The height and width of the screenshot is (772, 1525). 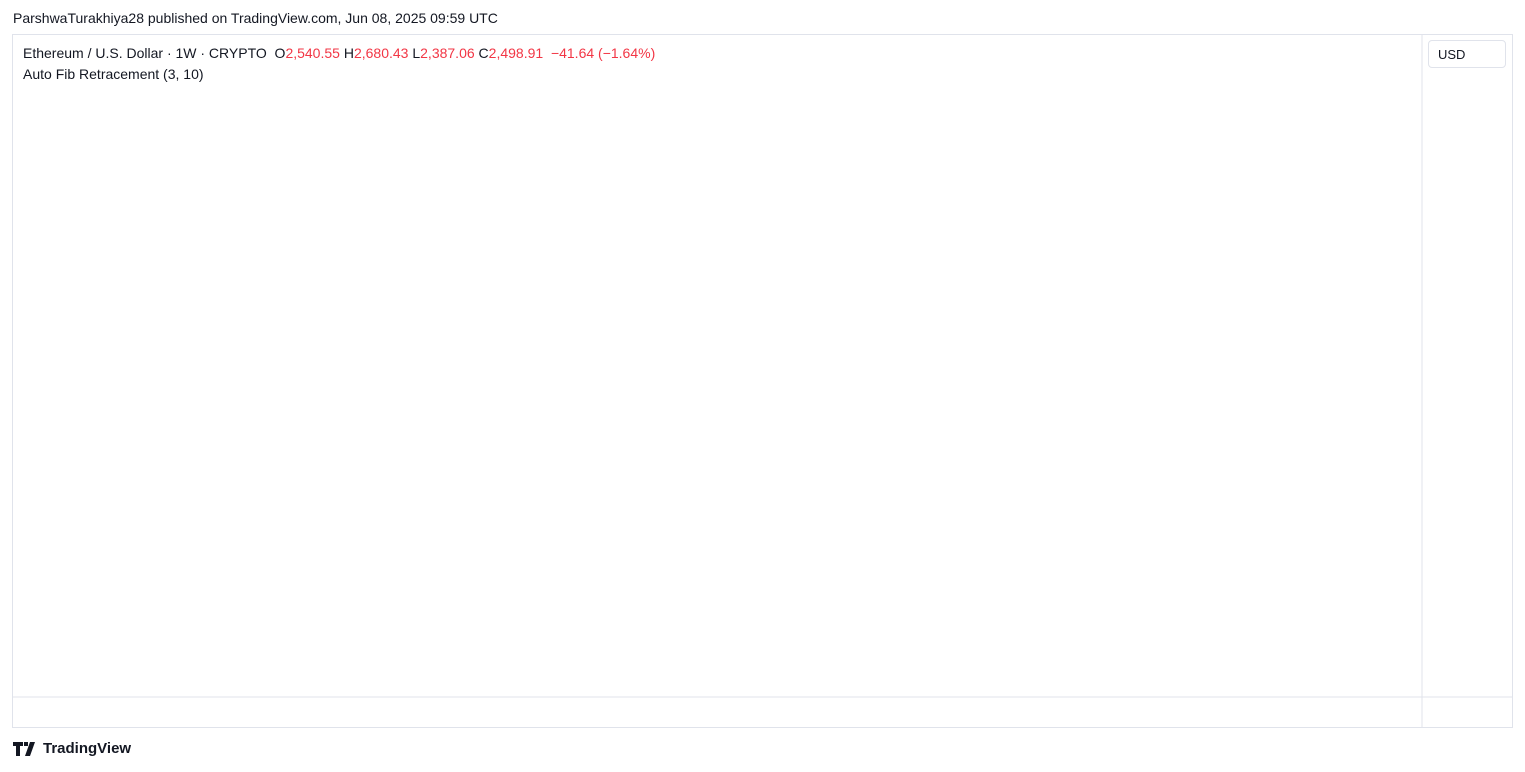 What do you see at coordinates (348, 53) in the screenshot?
I see `ohlc-key: H` at bounding box center [348, 53].